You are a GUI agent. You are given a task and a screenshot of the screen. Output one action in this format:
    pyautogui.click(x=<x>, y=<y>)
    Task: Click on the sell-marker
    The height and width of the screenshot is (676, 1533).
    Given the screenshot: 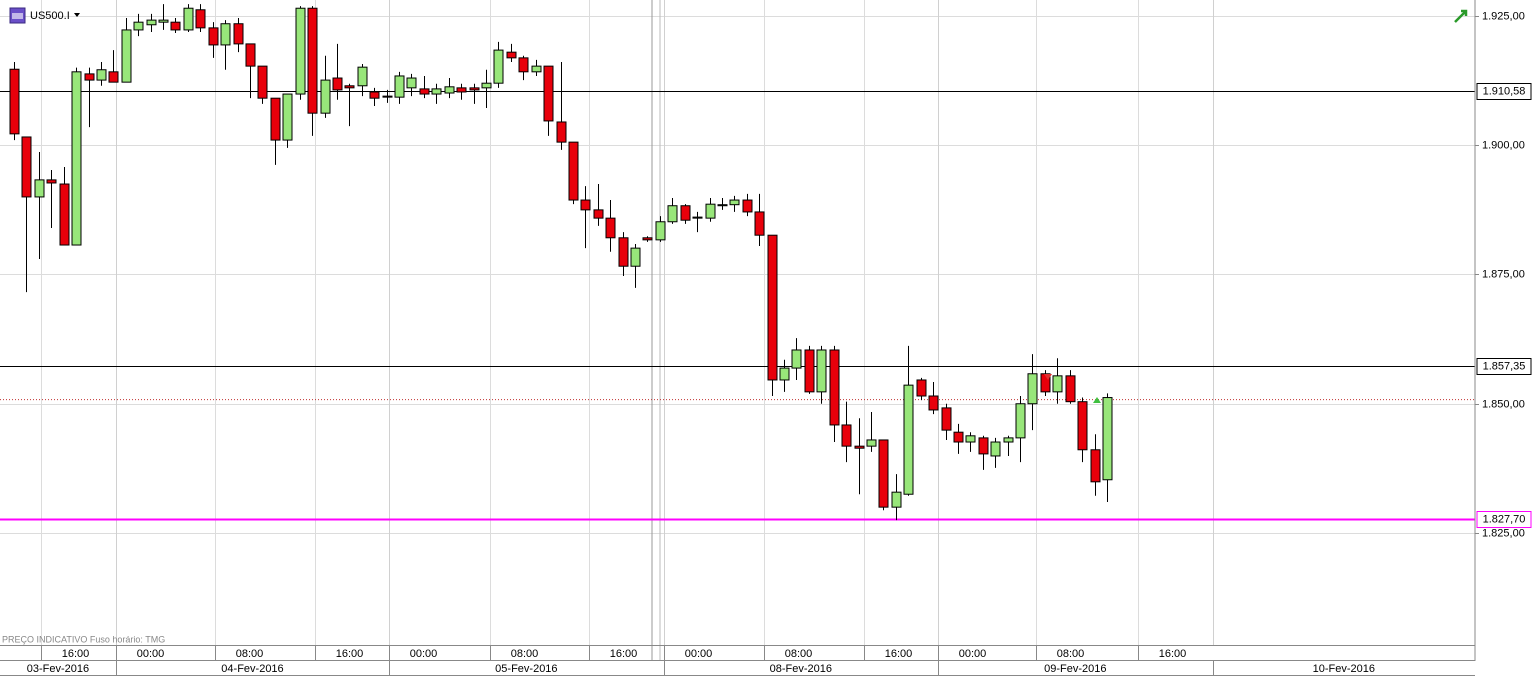 What is the action you would take?
    pyautogui.click(x=1048, y=377)
    